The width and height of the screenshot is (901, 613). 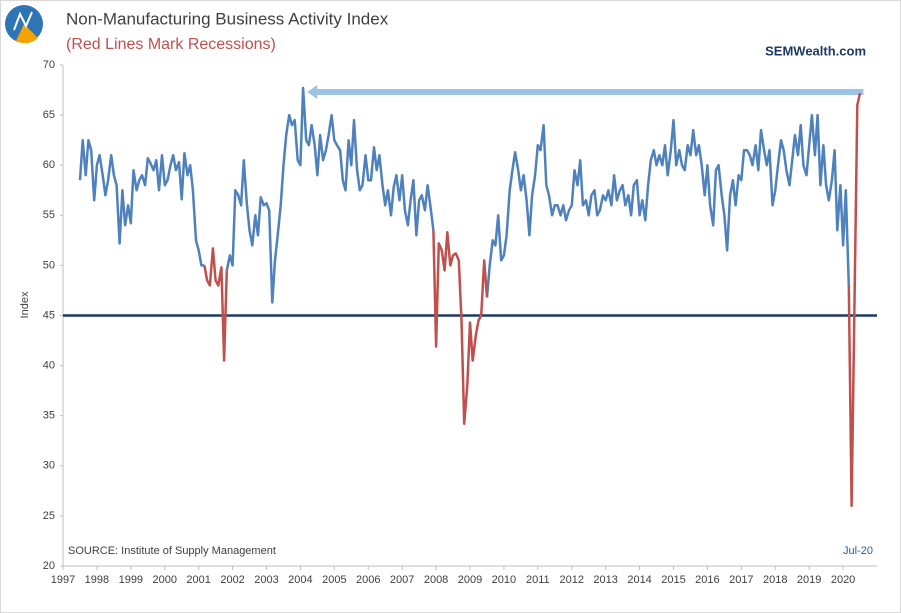 What do you see at coordinates (49, 516) in the screenshot?
I see `y-tick-label: 25` at bounding box center [49, 516].